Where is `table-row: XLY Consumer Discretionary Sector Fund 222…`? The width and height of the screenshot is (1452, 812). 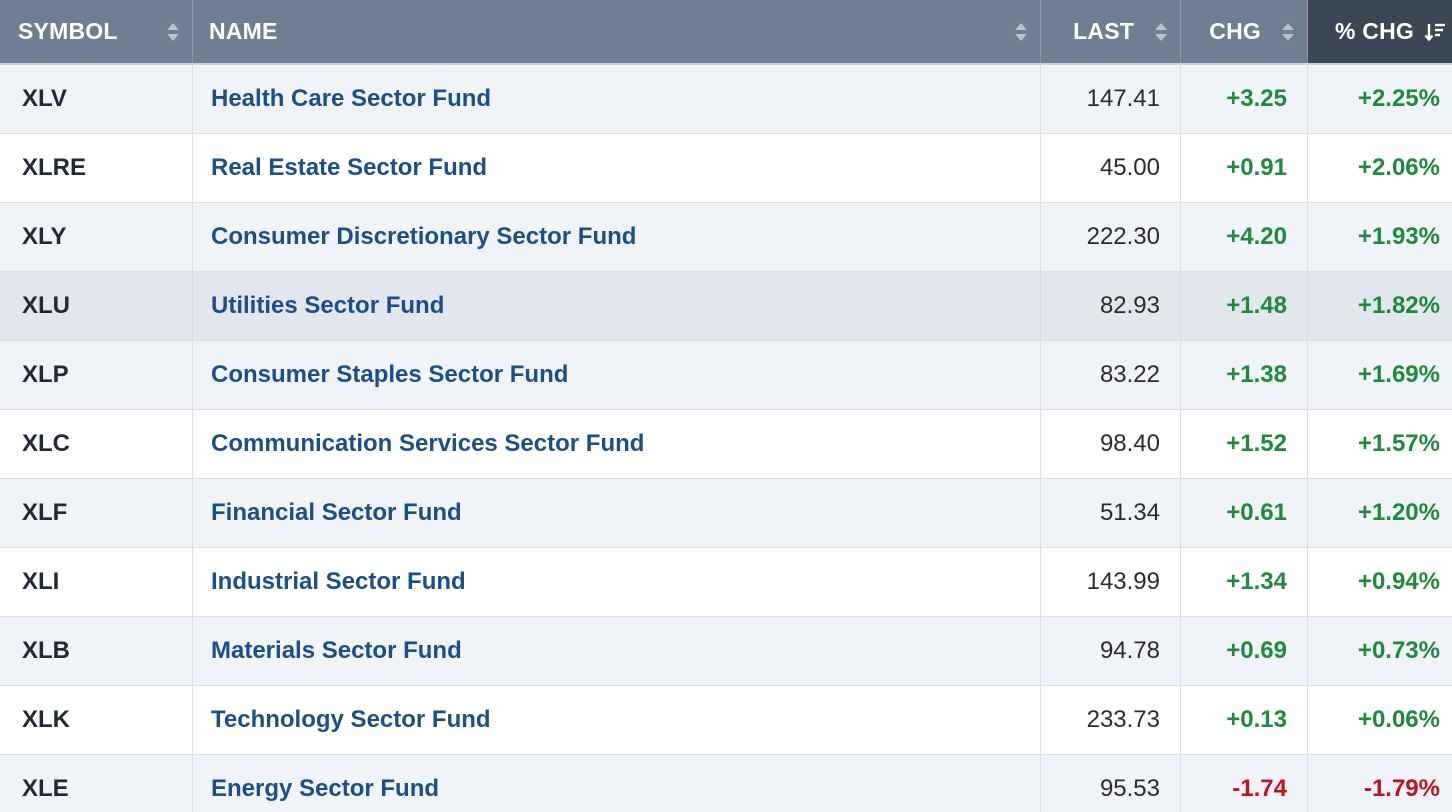
table-row: XLY Consumer Discretionary Sector Fund 222… is located at coordinates (726, 237).